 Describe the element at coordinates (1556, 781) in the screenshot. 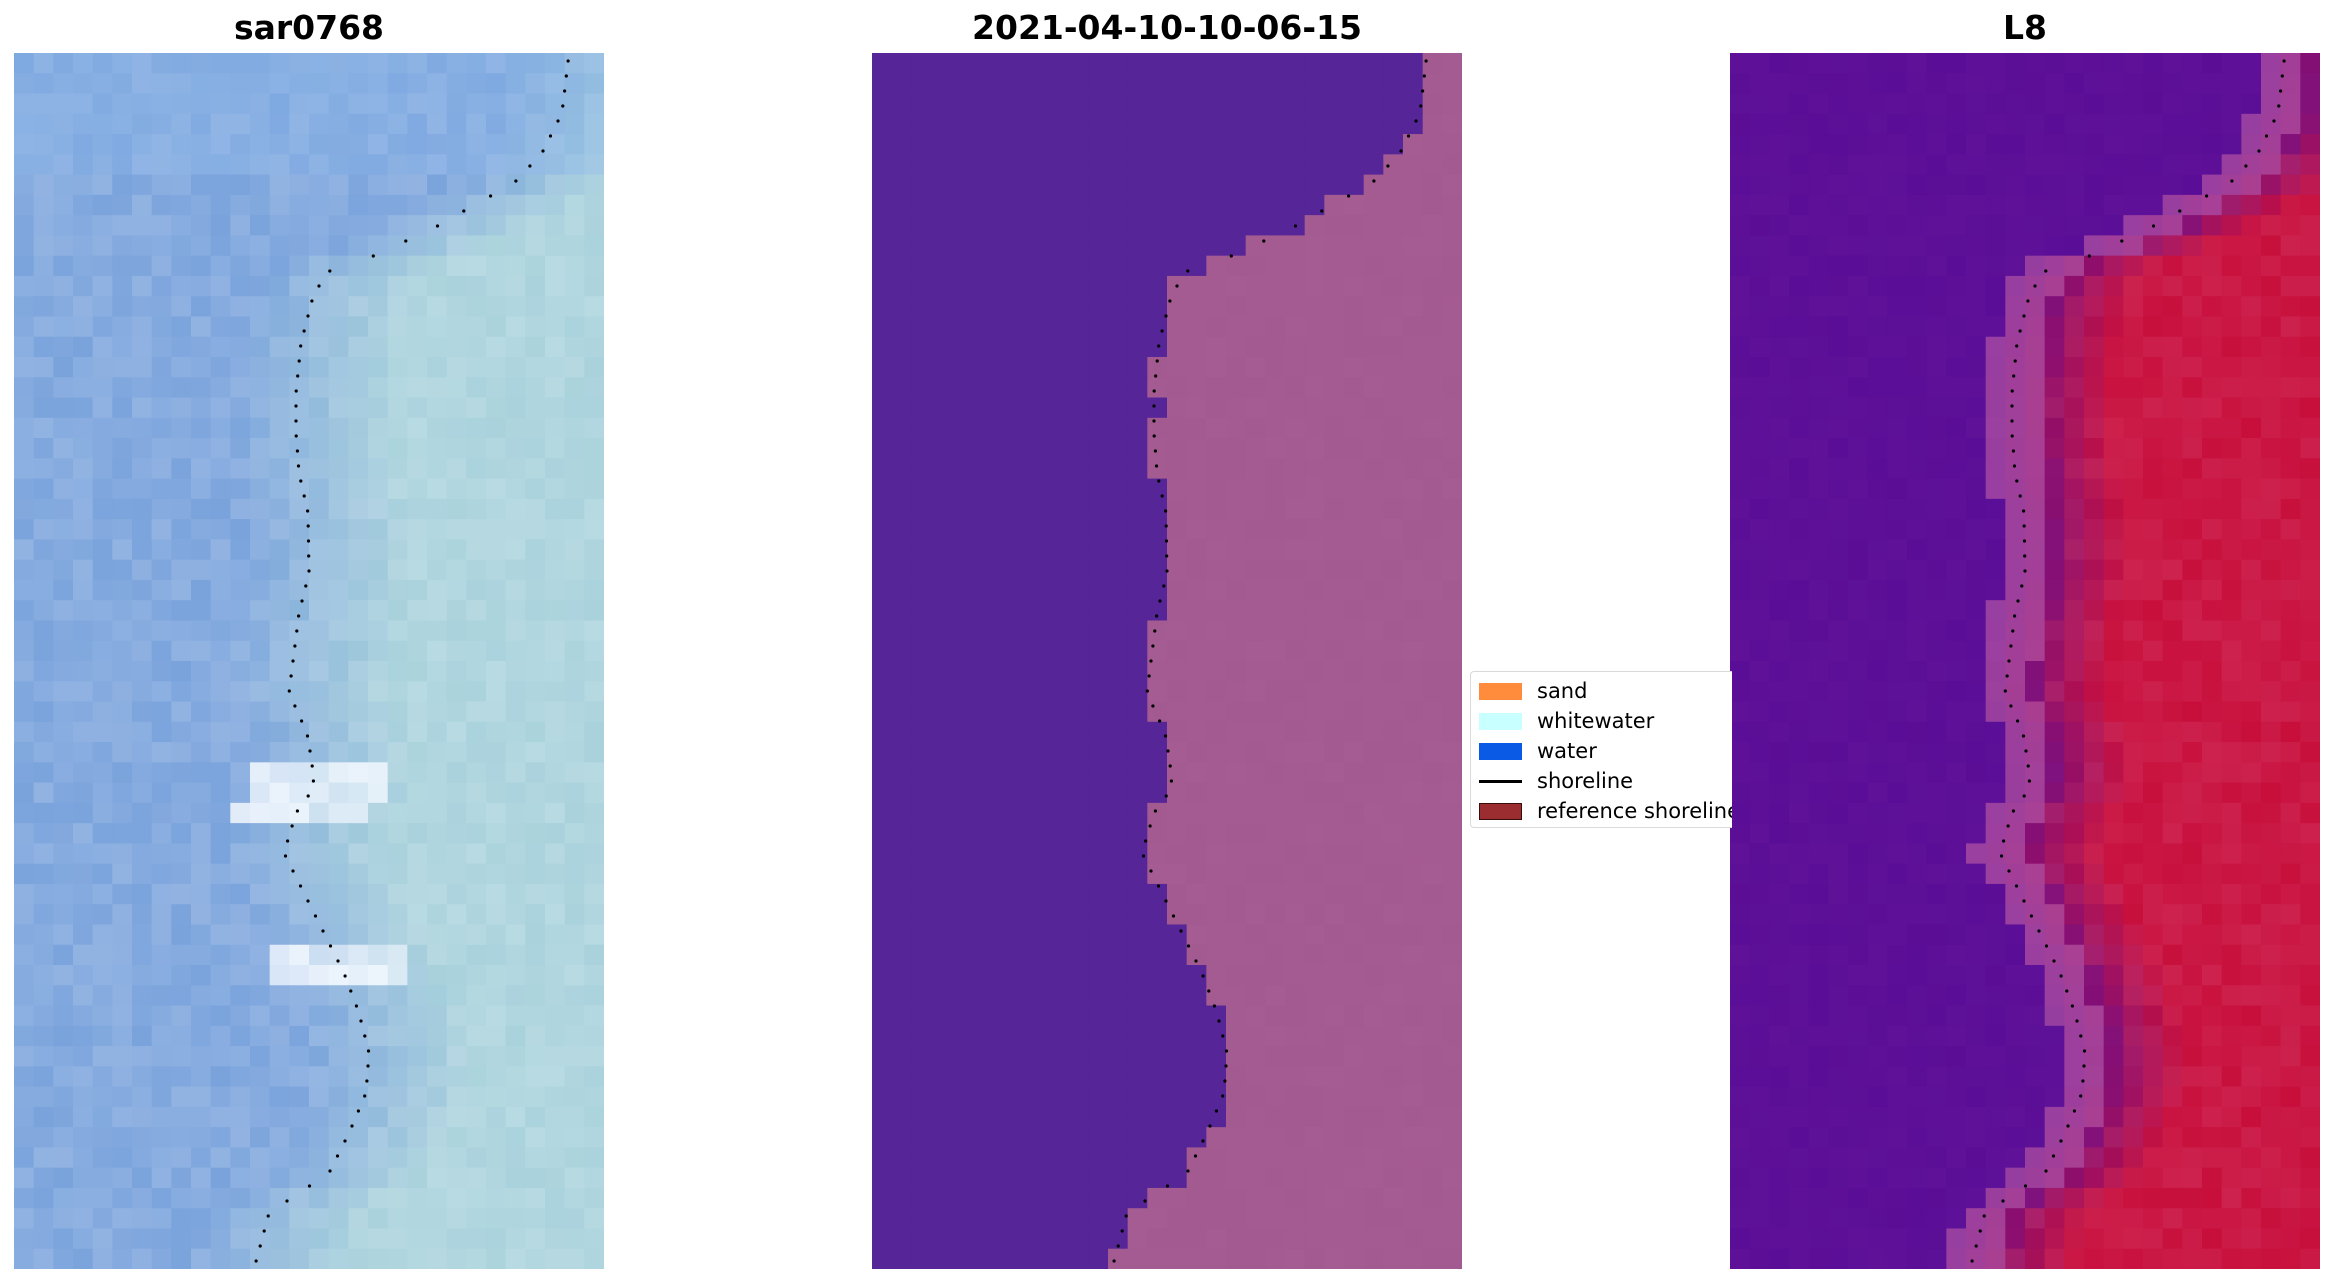

I see `legend-item-shoreline: shoreline` at that location.